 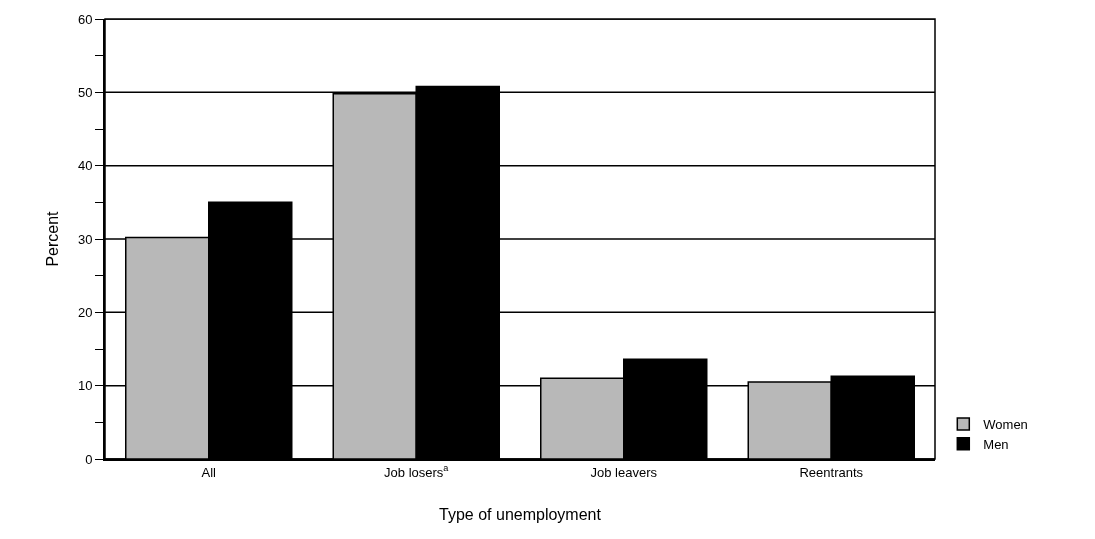 I want to click on x-axis-title: Type of unemployment, so click(x=520, y=514).